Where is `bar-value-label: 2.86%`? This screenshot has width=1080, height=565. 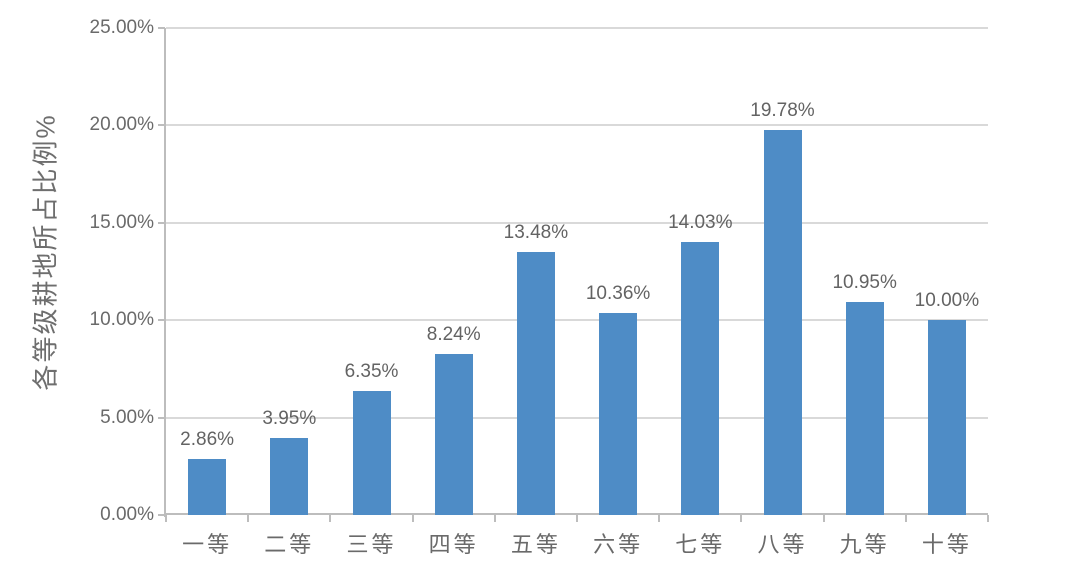 bar-value-label: 2.86% is located at coordinates (207, 440).